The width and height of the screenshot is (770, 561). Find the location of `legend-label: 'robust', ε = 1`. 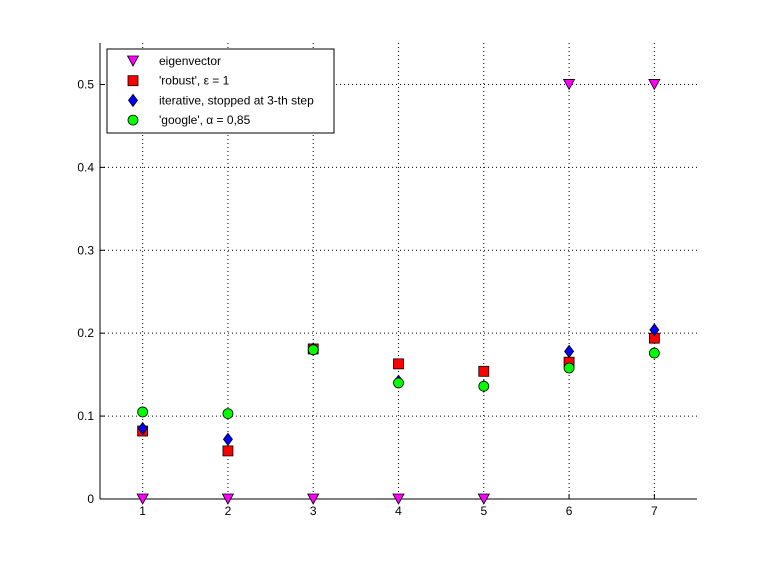

legend-label: 'robust', ε = 1 is located at coordinates (194, 81).